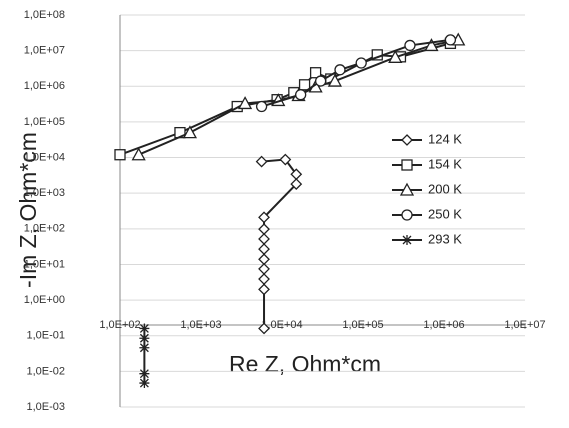 This screenshot has width=569, height=428. I want to click on x-tick-label: 1,0E+04, so click(281, 325).